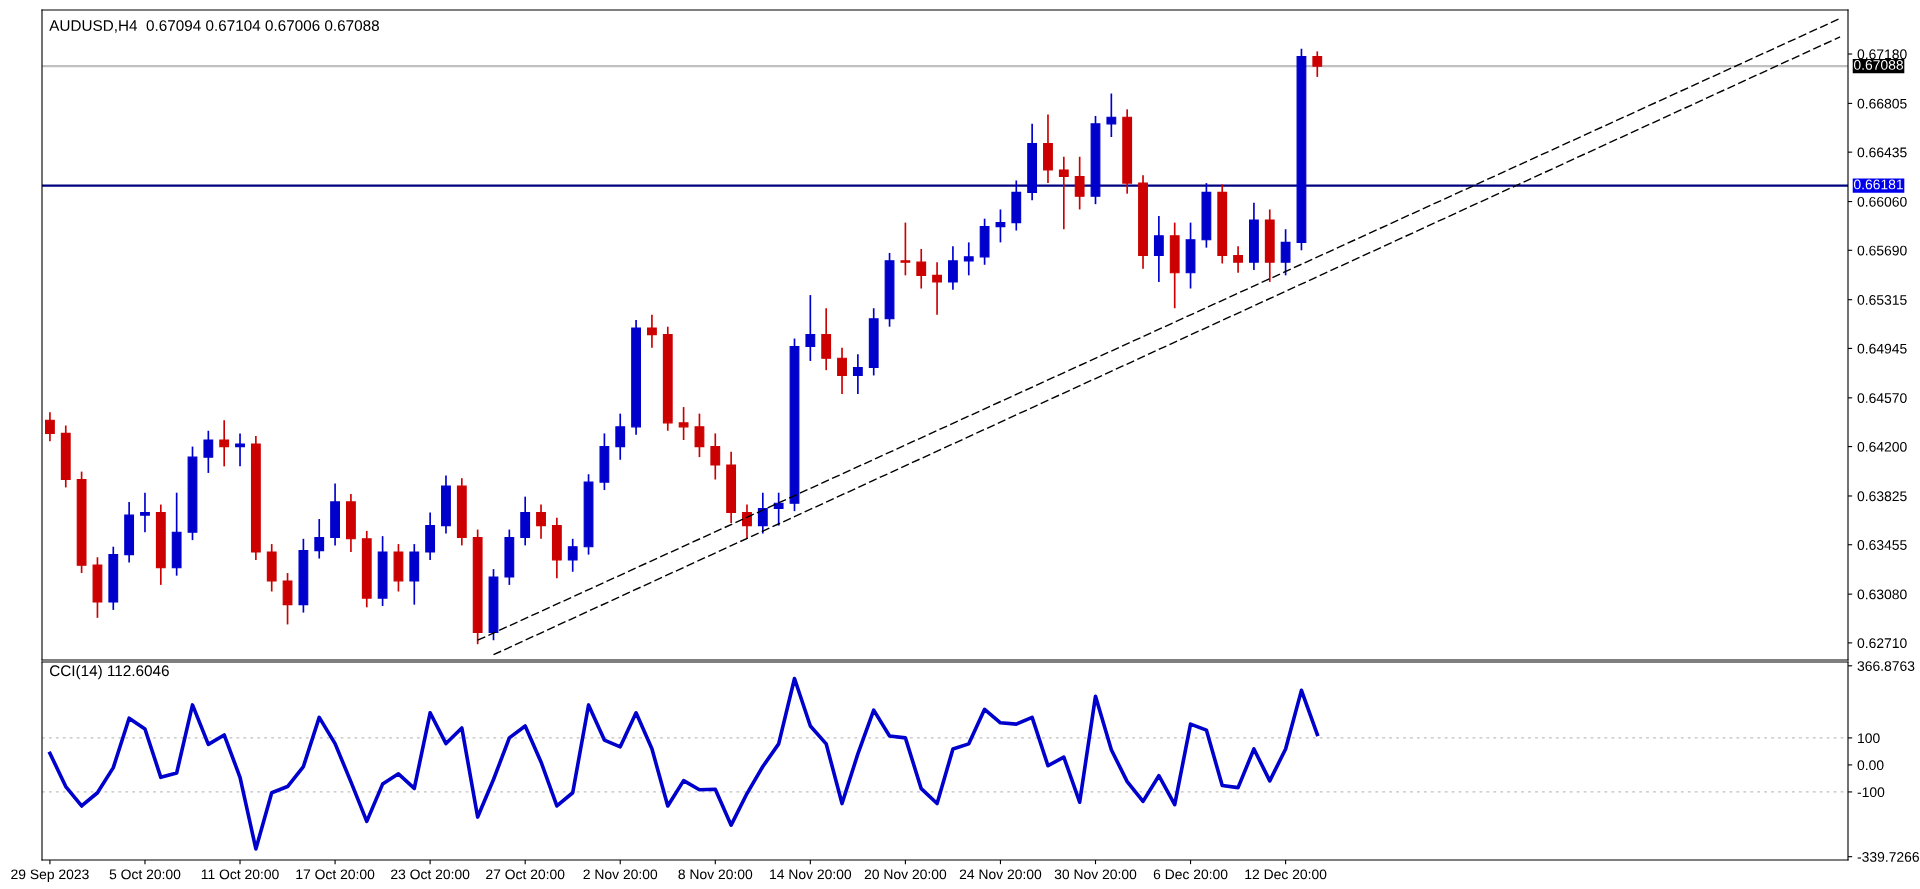 Image resolution: width=1920 pixels, height=889 pixels. Describe the element at coordinates (1882, 250) in the screenshot. I see `y-tick-label: 0.65690` at that location.